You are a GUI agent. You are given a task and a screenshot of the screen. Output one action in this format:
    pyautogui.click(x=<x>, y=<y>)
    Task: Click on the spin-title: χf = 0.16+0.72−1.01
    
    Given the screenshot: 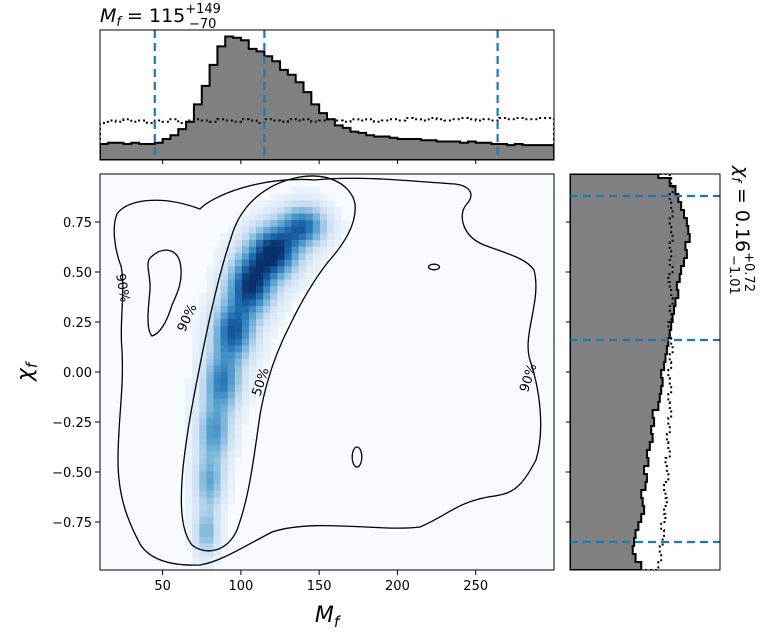 What is the action you would take?
    pyautogui.click(x=741, y=230)
    